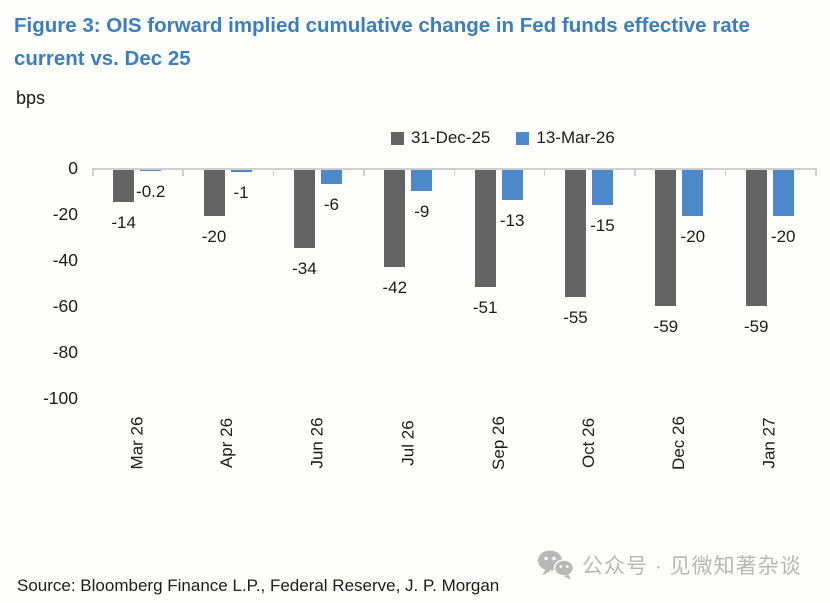  What do you see at coordinates (137, 253) in the screenshot?
I see `bar-group-mar-26: -14 -0.2` at bounding box center [137, 253].